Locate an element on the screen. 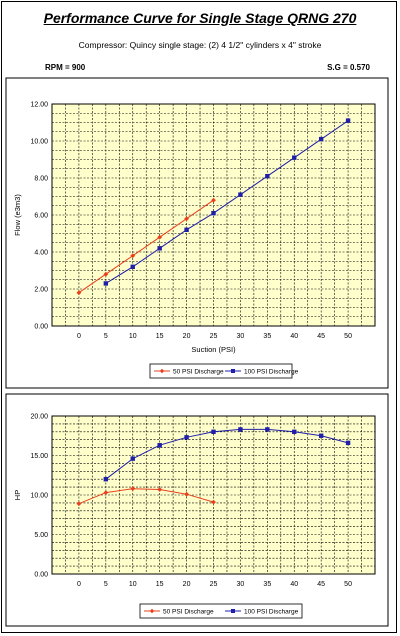 This screenshot has height=636, width=400. y-tick-label: 4.00 is located at coordinates (41, 253).